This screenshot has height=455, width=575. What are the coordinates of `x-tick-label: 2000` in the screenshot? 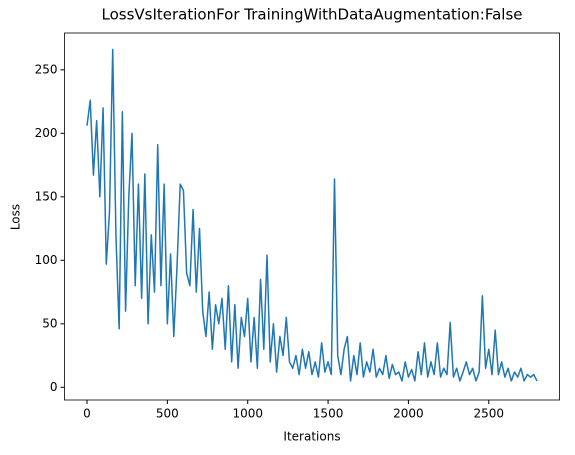 It's located at (408, 414).